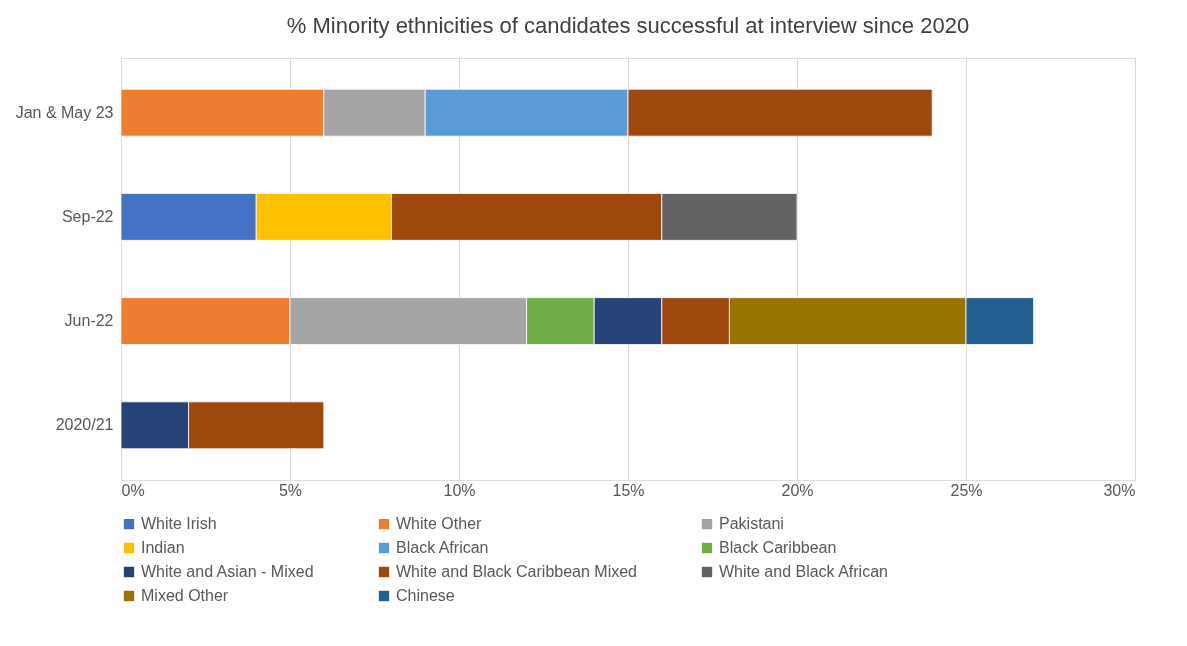  Describe the element at coordinates (290, 490) in the screenshot. I see `x-tick-label: 5%` at that location.